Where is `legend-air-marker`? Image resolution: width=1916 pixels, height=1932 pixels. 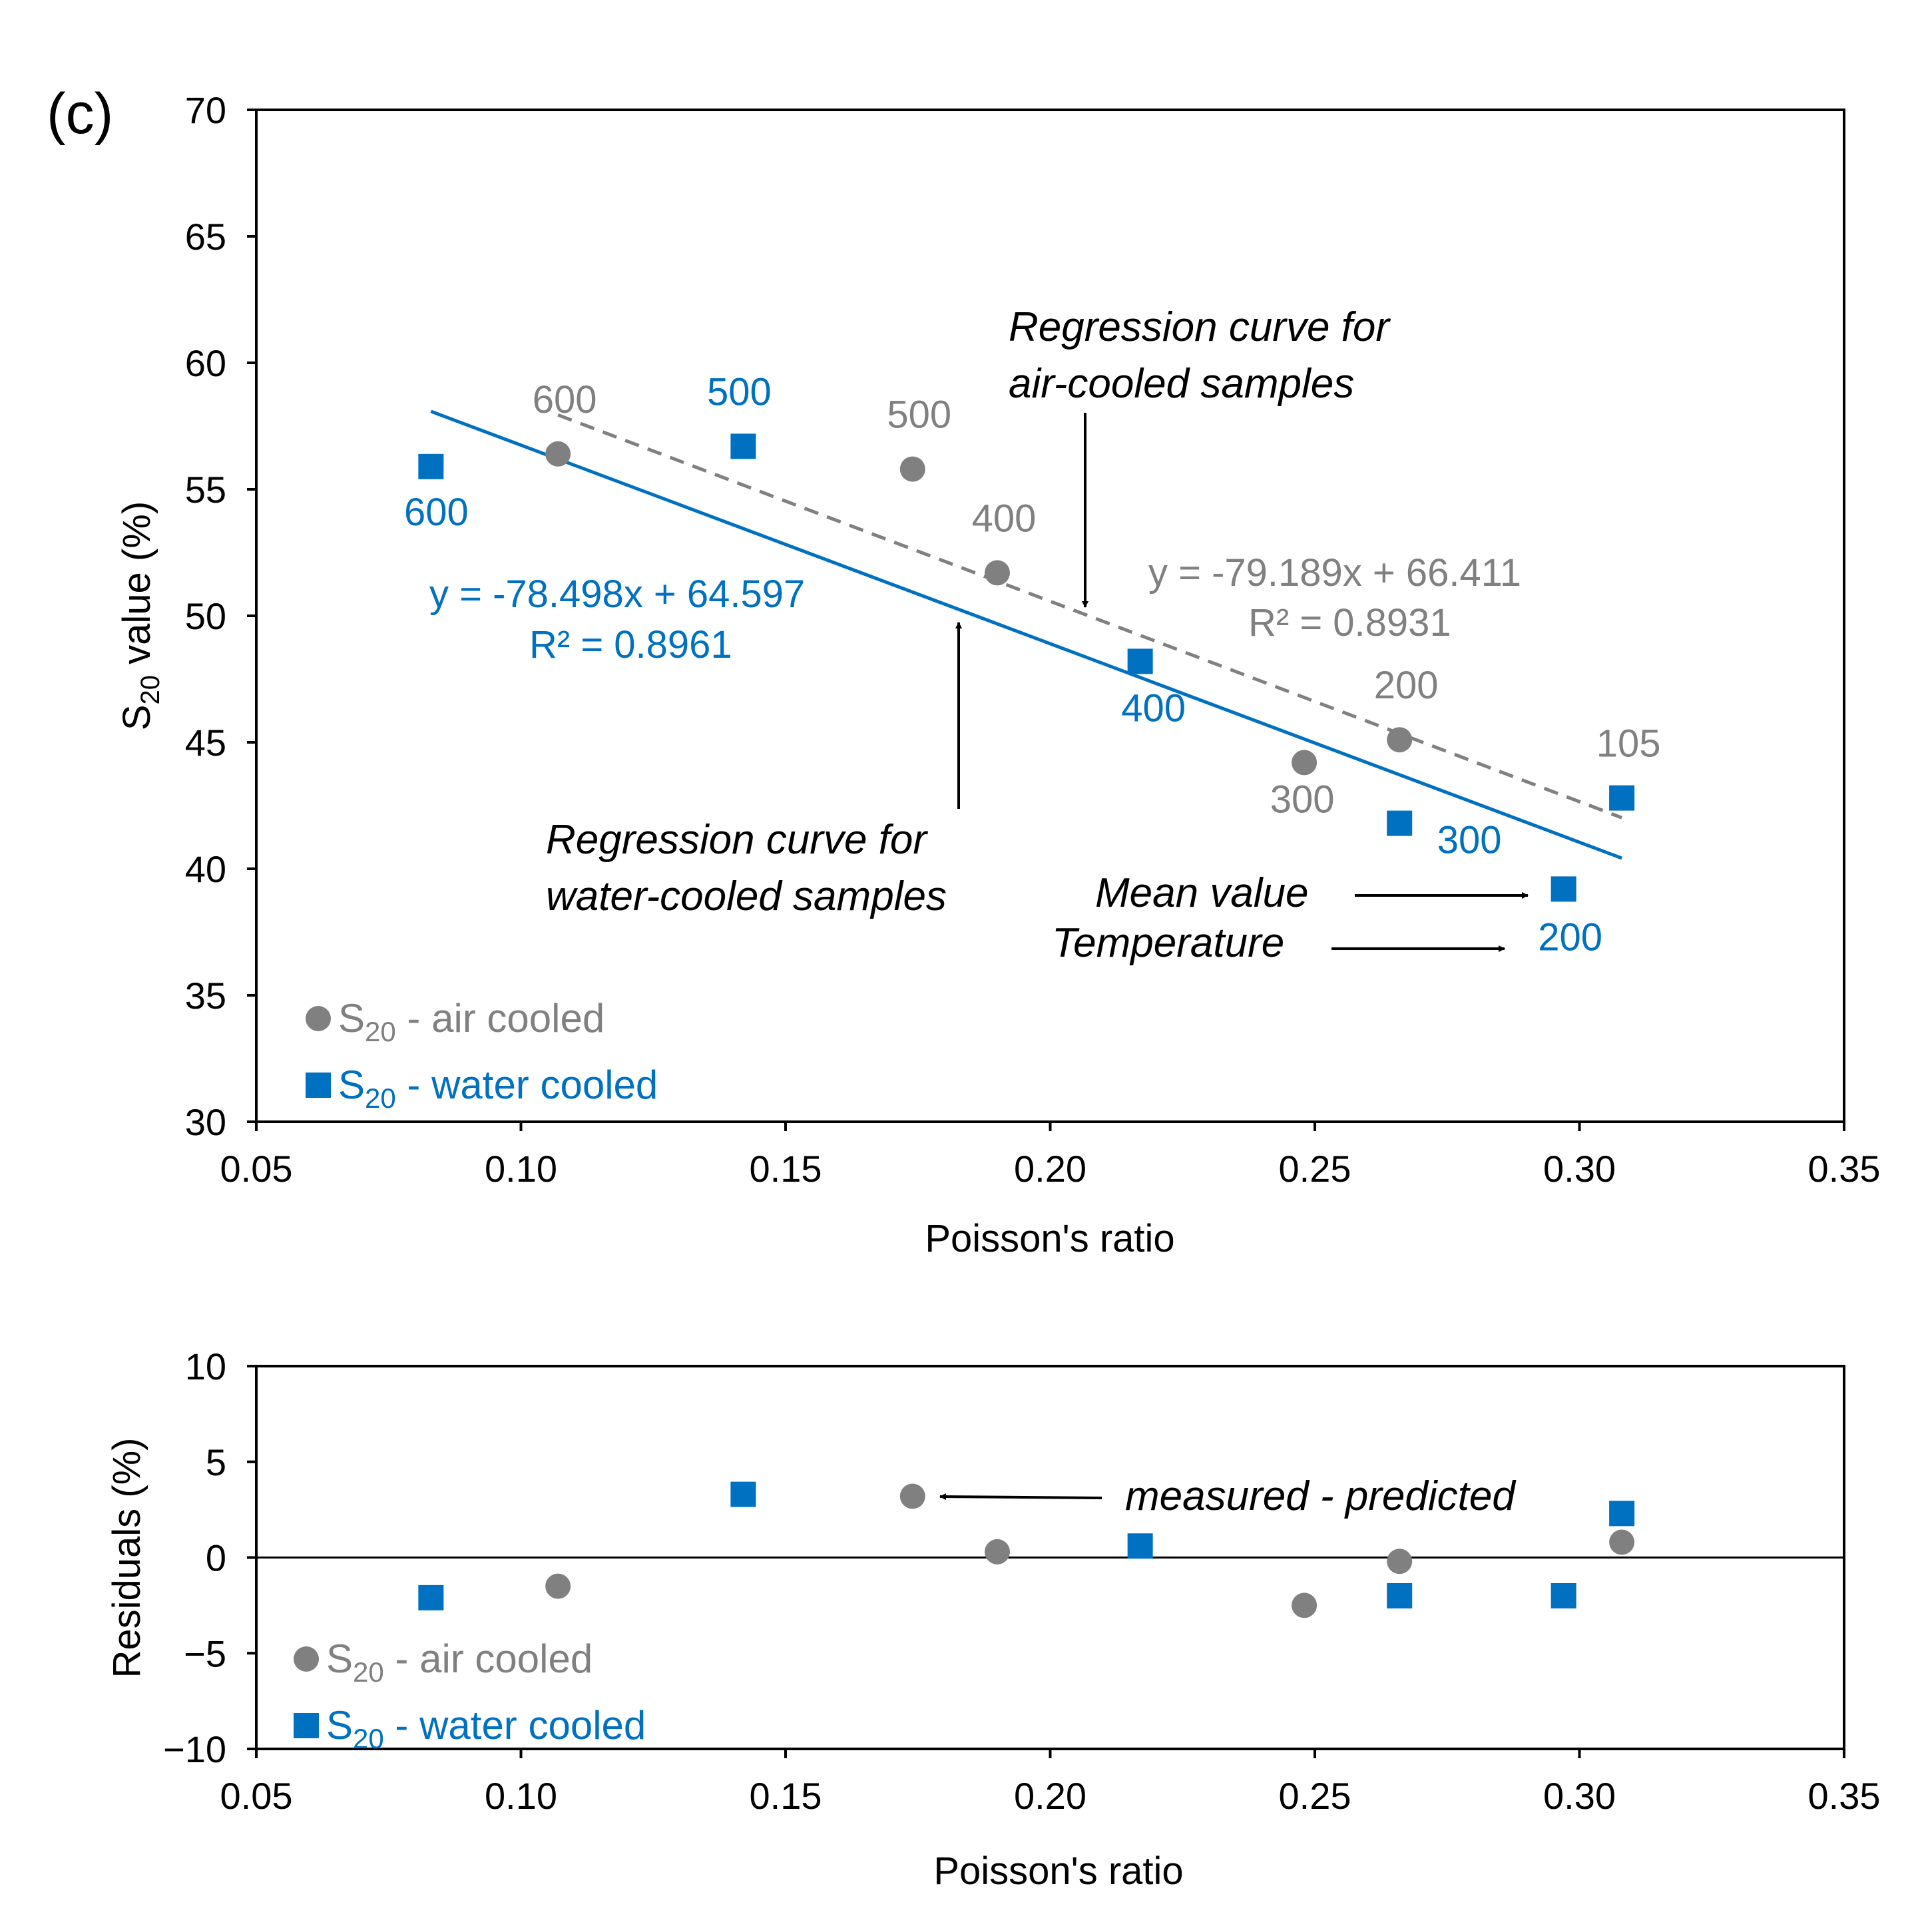
legend-air-marker is located at coordinates (318, 1018).